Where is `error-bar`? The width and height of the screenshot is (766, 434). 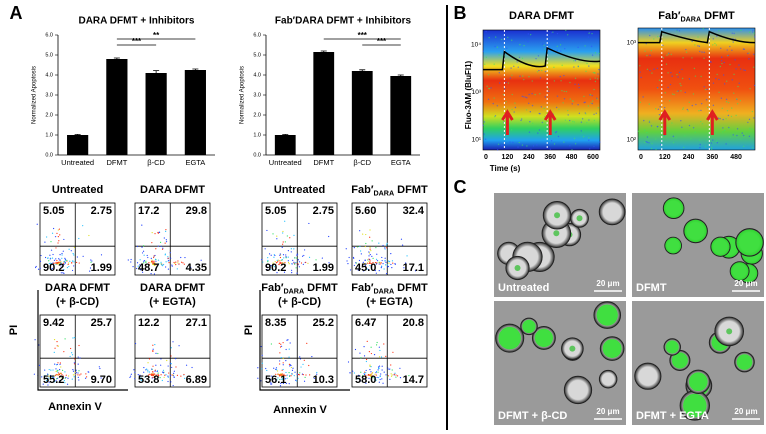 error-bar is located at coordinates (77, 135).